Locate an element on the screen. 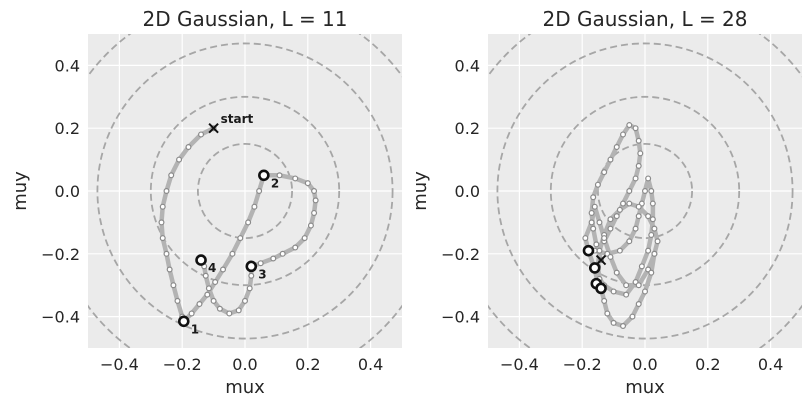 Image resolution: width=811 pixels, height=407 pixels. right-highlight-point is located at coordinates (594, 268).